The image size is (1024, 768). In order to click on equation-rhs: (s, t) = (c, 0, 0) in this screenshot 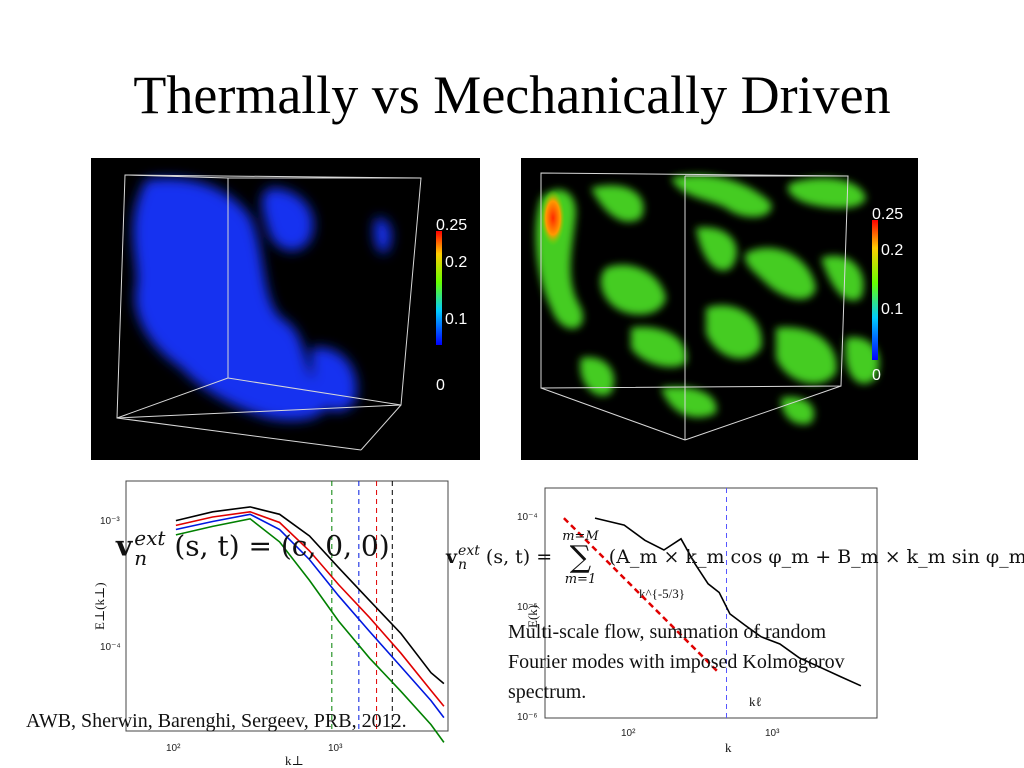, I will do `click(282, 546)`.